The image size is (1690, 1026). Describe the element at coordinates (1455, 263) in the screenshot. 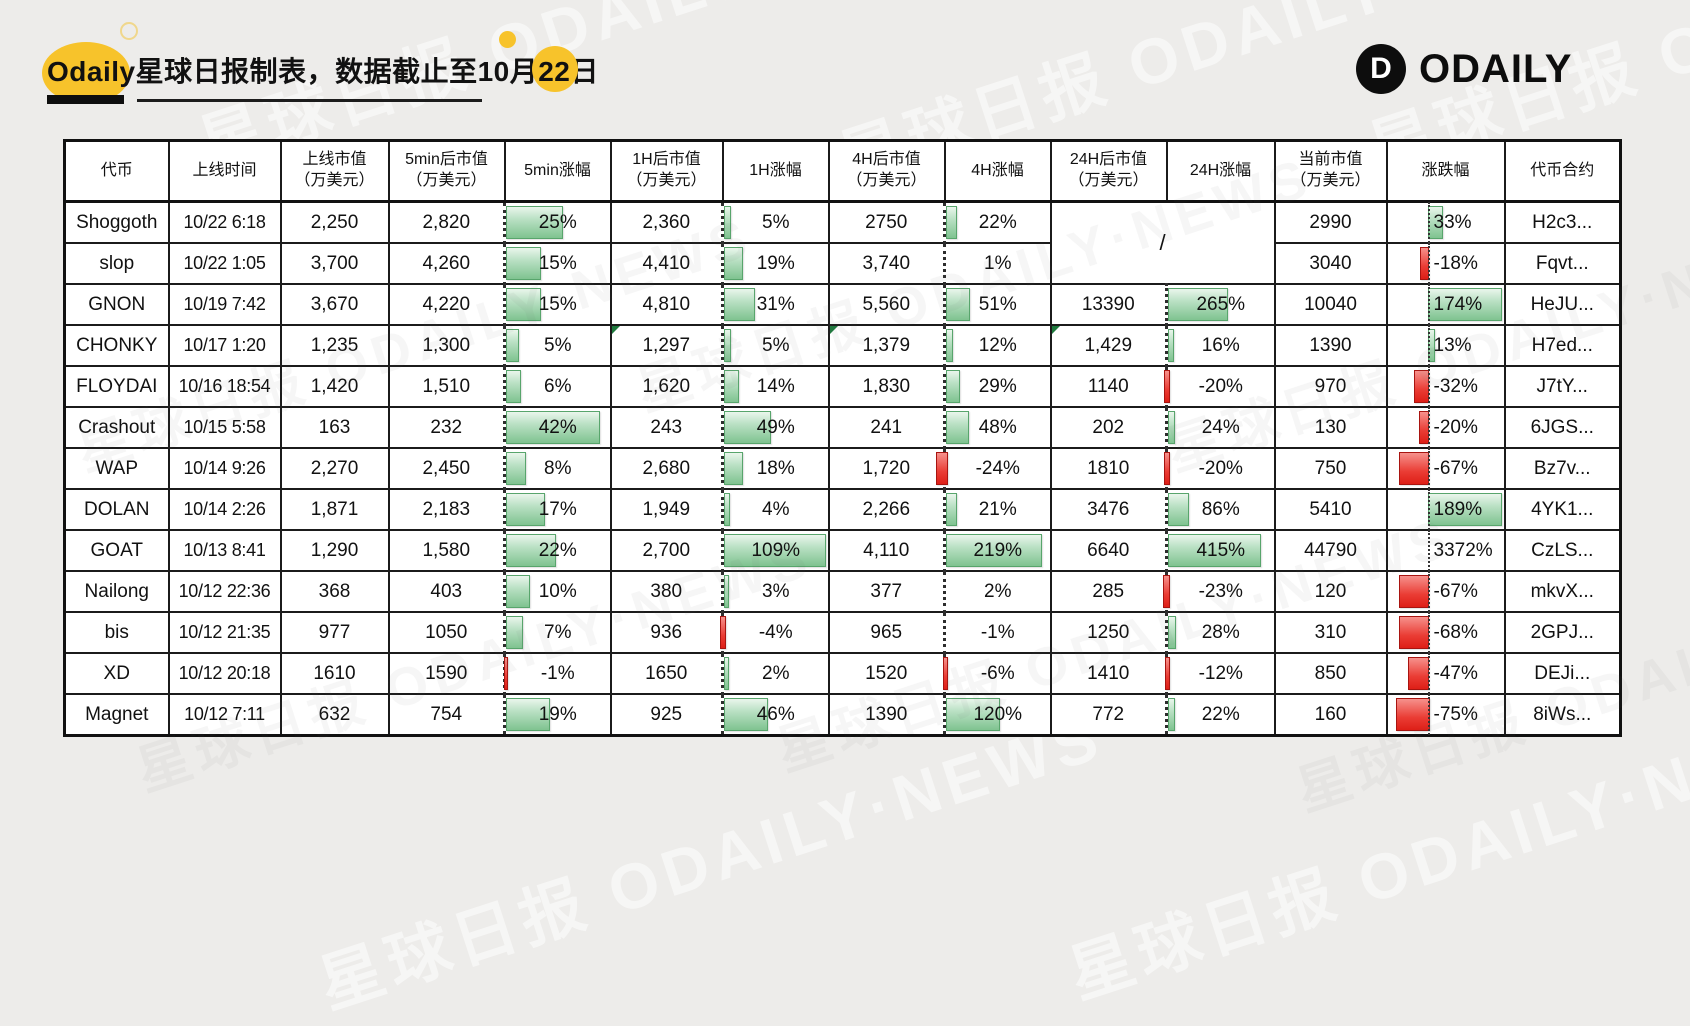

I see `pct-label: -18%` at that location.